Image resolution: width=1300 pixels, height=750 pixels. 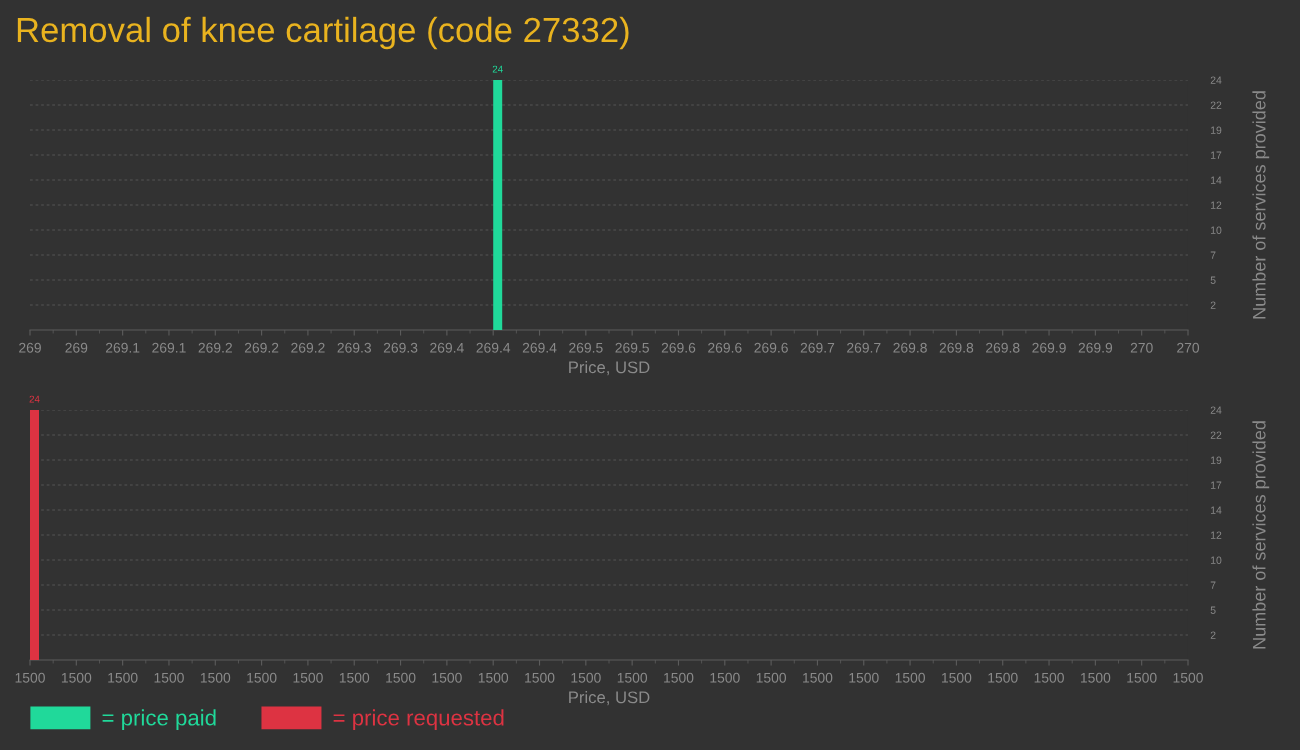 I want to click on legend-label: = price requested, so click(x=418, y=719).